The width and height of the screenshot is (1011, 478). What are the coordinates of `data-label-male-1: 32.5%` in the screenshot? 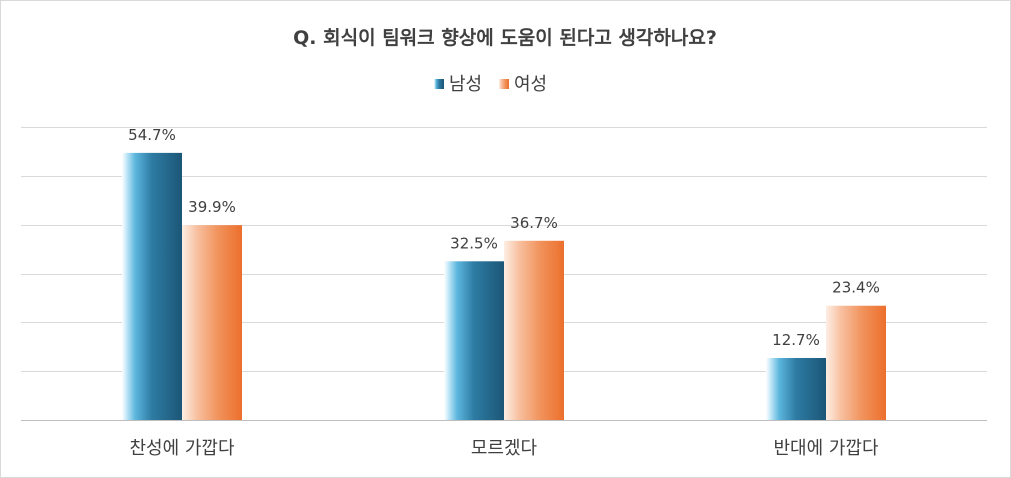 It's located at (474, 243).